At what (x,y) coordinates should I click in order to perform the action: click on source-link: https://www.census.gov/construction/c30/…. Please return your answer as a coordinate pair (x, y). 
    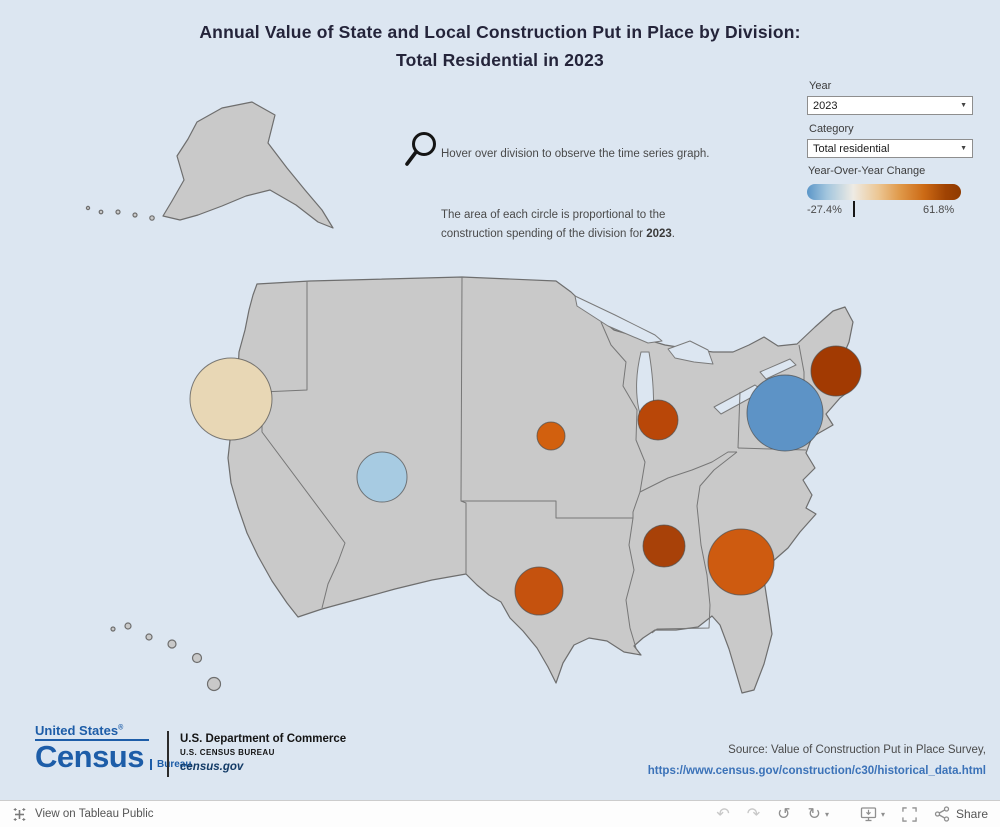
    Looking at the image, I should click on (816, 771).